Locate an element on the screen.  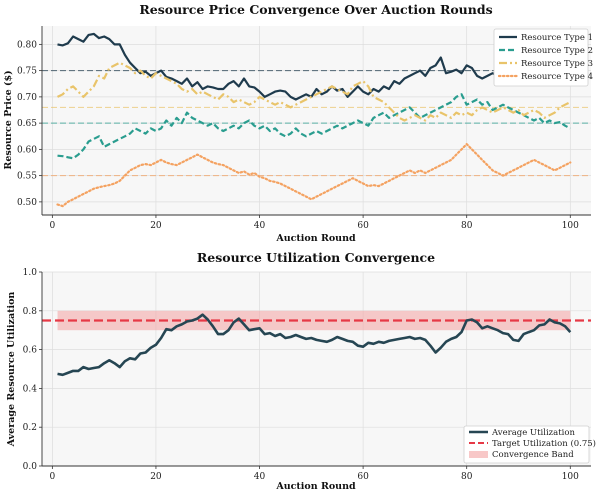
price-chart-xlabel: Auction Round is located at coordinates (315, 238).